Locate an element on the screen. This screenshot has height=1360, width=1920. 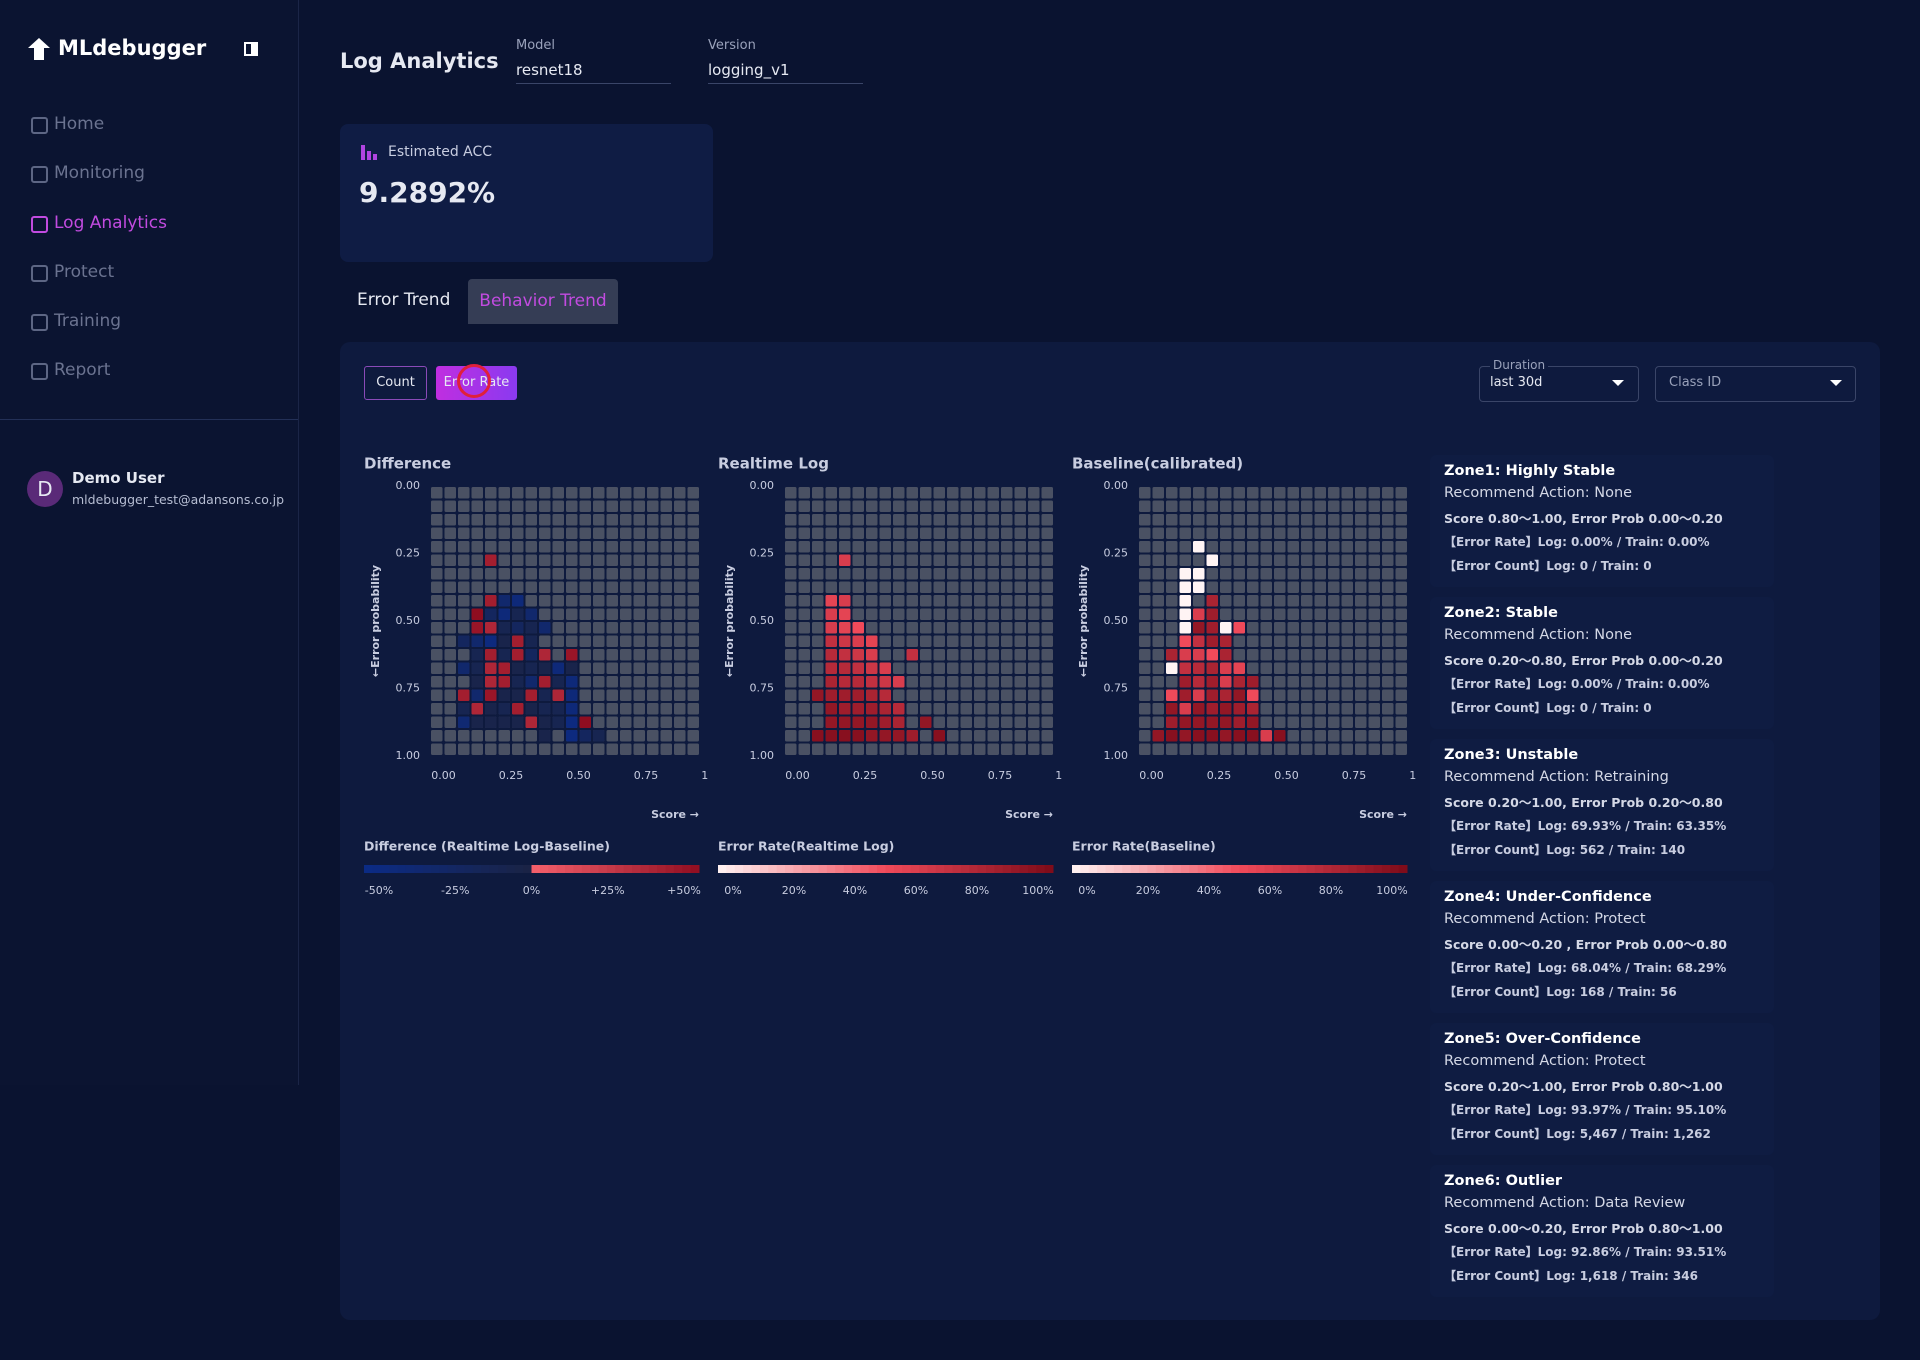
class-select is located at coordinates (1755, 384).